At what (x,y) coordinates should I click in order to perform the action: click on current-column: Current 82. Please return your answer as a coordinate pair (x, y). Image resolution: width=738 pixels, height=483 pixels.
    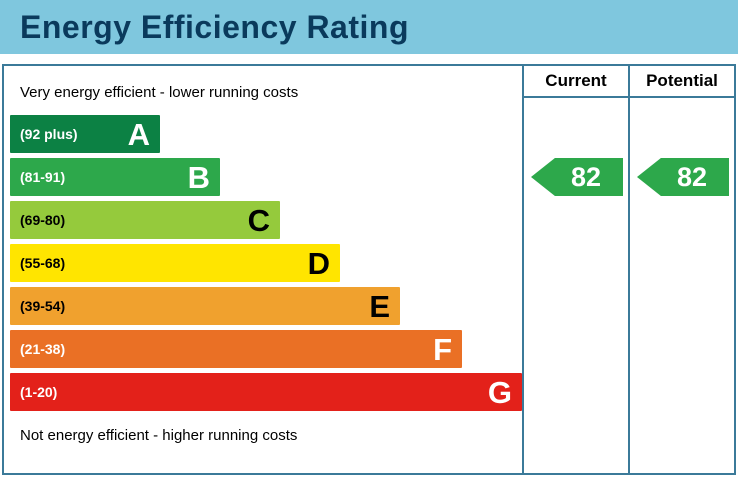
    Looking at the image, I should click on (575, 269).